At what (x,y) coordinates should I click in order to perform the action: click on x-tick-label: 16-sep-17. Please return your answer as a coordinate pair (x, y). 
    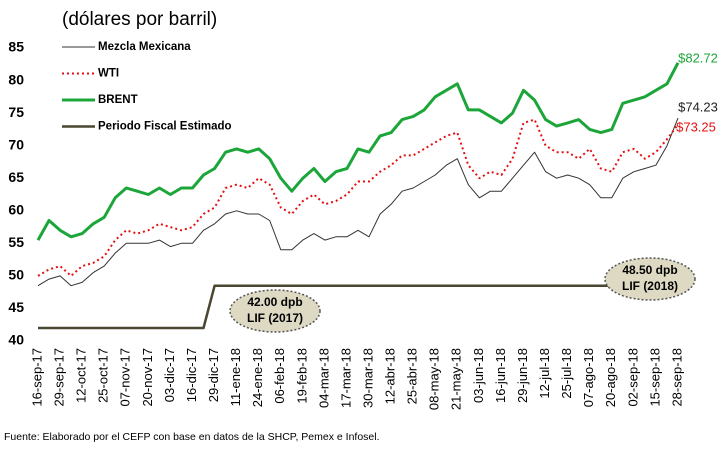
    Looking at the image, I should click on (36, 377).